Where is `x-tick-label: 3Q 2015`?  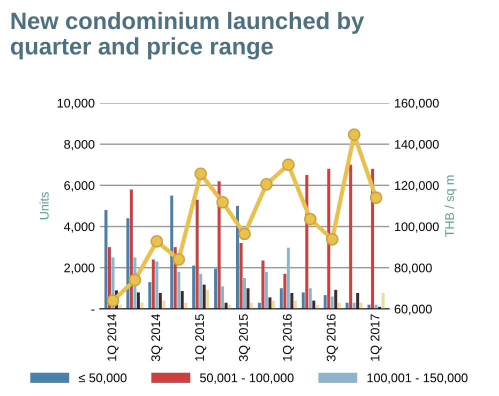 x-tick-label: 3Q 2015 is located at coordinates (244, 338).